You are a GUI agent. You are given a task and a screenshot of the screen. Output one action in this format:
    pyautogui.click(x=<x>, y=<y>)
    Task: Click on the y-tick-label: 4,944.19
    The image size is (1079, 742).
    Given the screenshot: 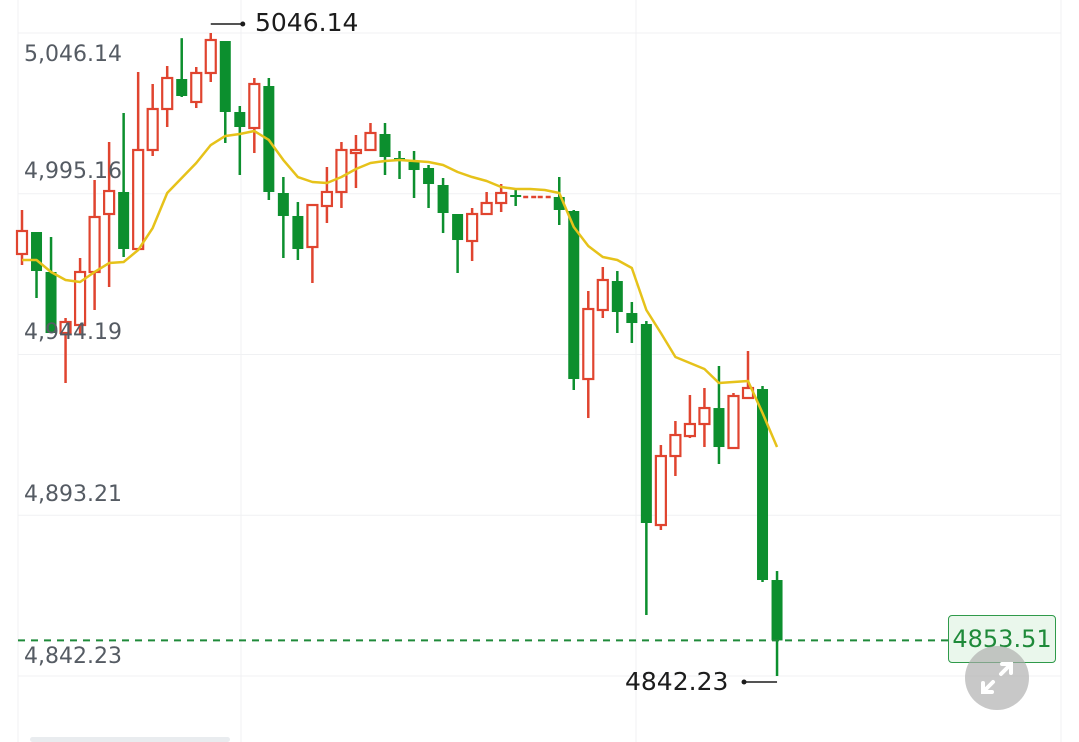 What is the action you would take?
    pyautogui.click(x=73, y=332)
    